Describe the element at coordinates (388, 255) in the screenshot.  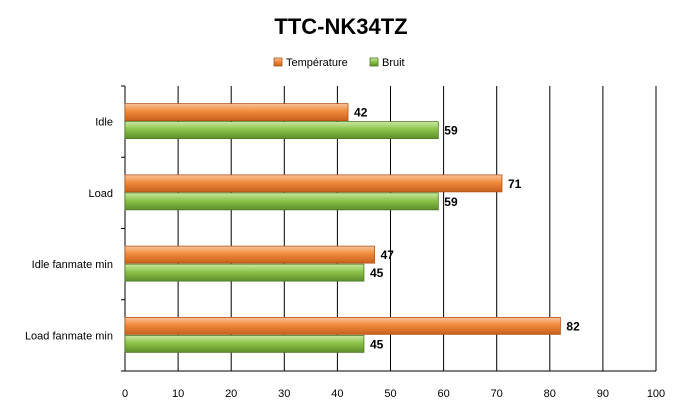
I see `data-label-0-2: 47` at that location.